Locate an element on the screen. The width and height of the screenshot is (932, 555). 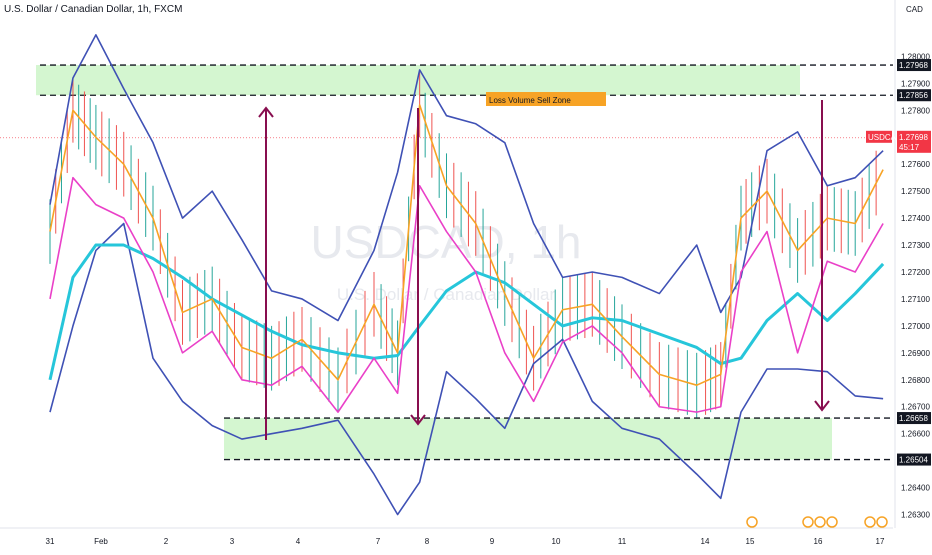
y-tick-label: 1.27800 is located at coordinates (915, 110).